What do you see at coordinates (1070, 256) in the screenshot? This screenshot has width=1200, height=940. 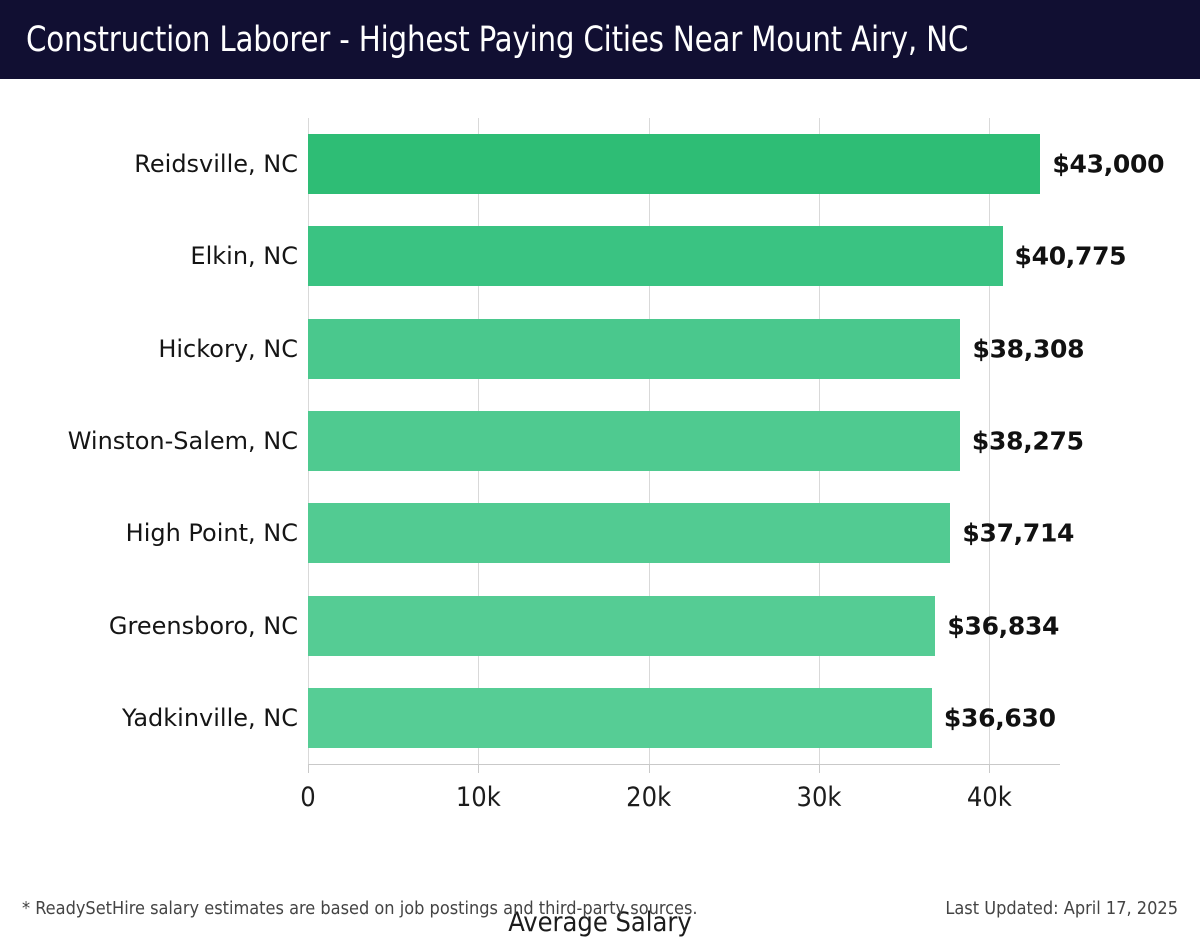 I see `bar-value-label: $40,775` at bounding box center [1070, 256].